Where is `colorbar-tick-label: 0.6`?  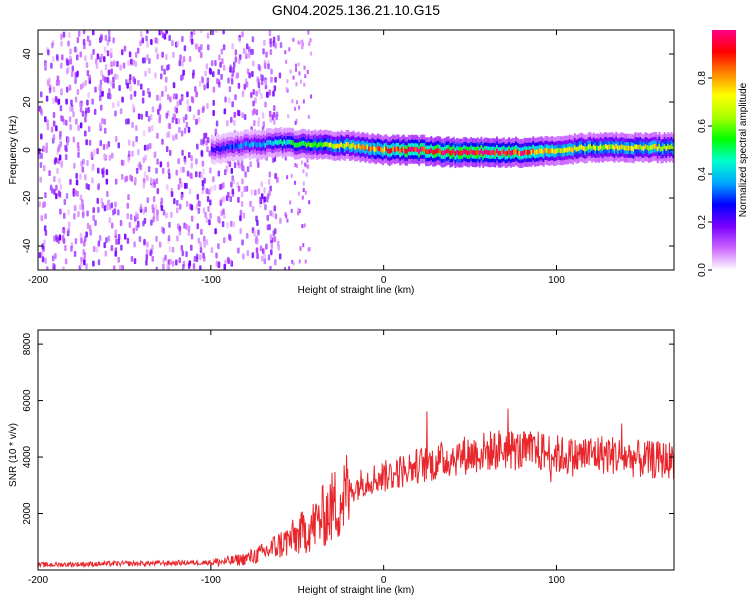 colorbar-tick-label: 0.6 is located at coordinates (702, 126).